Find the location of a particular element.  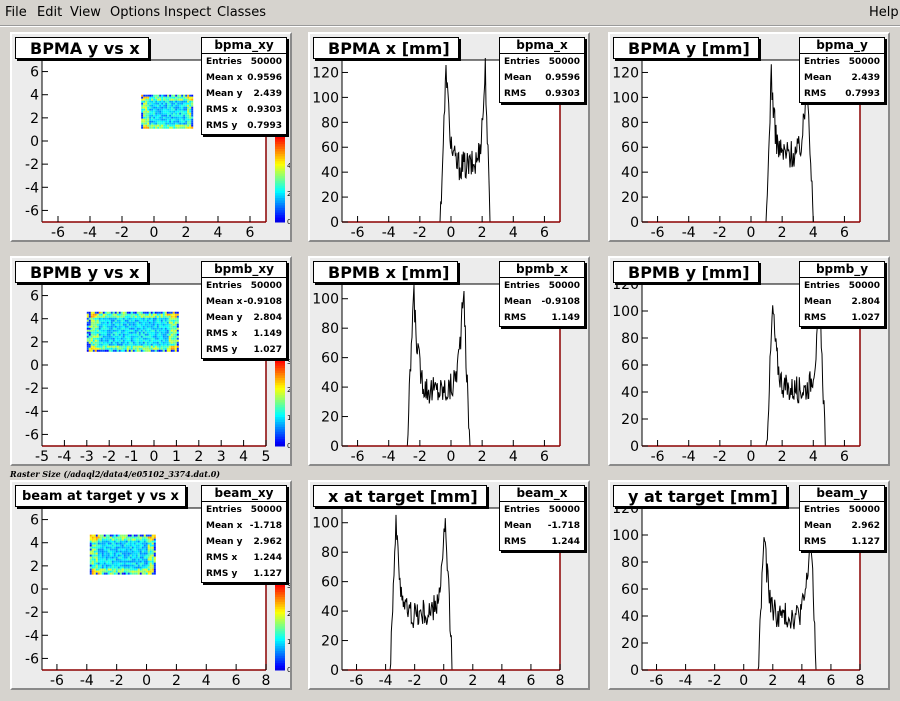

stats-key: Mean y is located at coordinates (224, 542).